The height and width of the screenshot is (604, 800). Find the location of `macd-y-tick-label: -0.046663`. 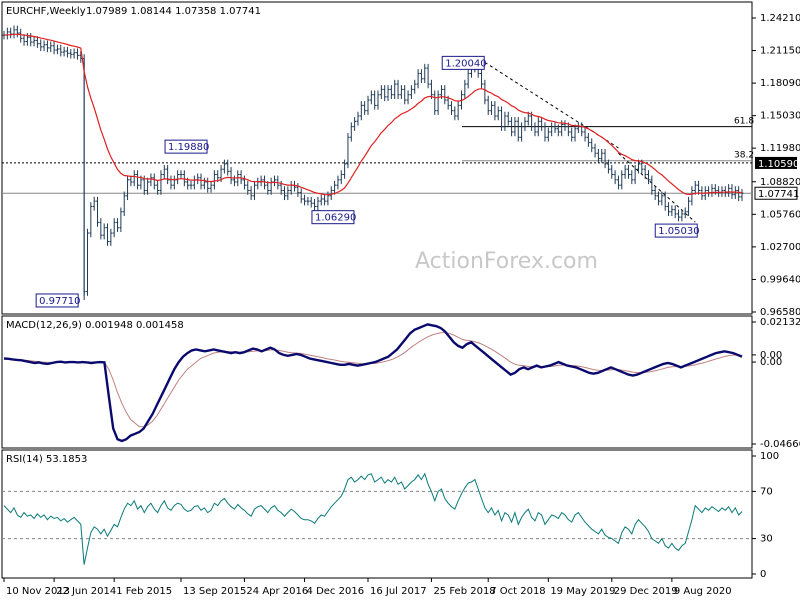

macd-y-tick-label: -0.046663 is located at coordinates (780, 444).